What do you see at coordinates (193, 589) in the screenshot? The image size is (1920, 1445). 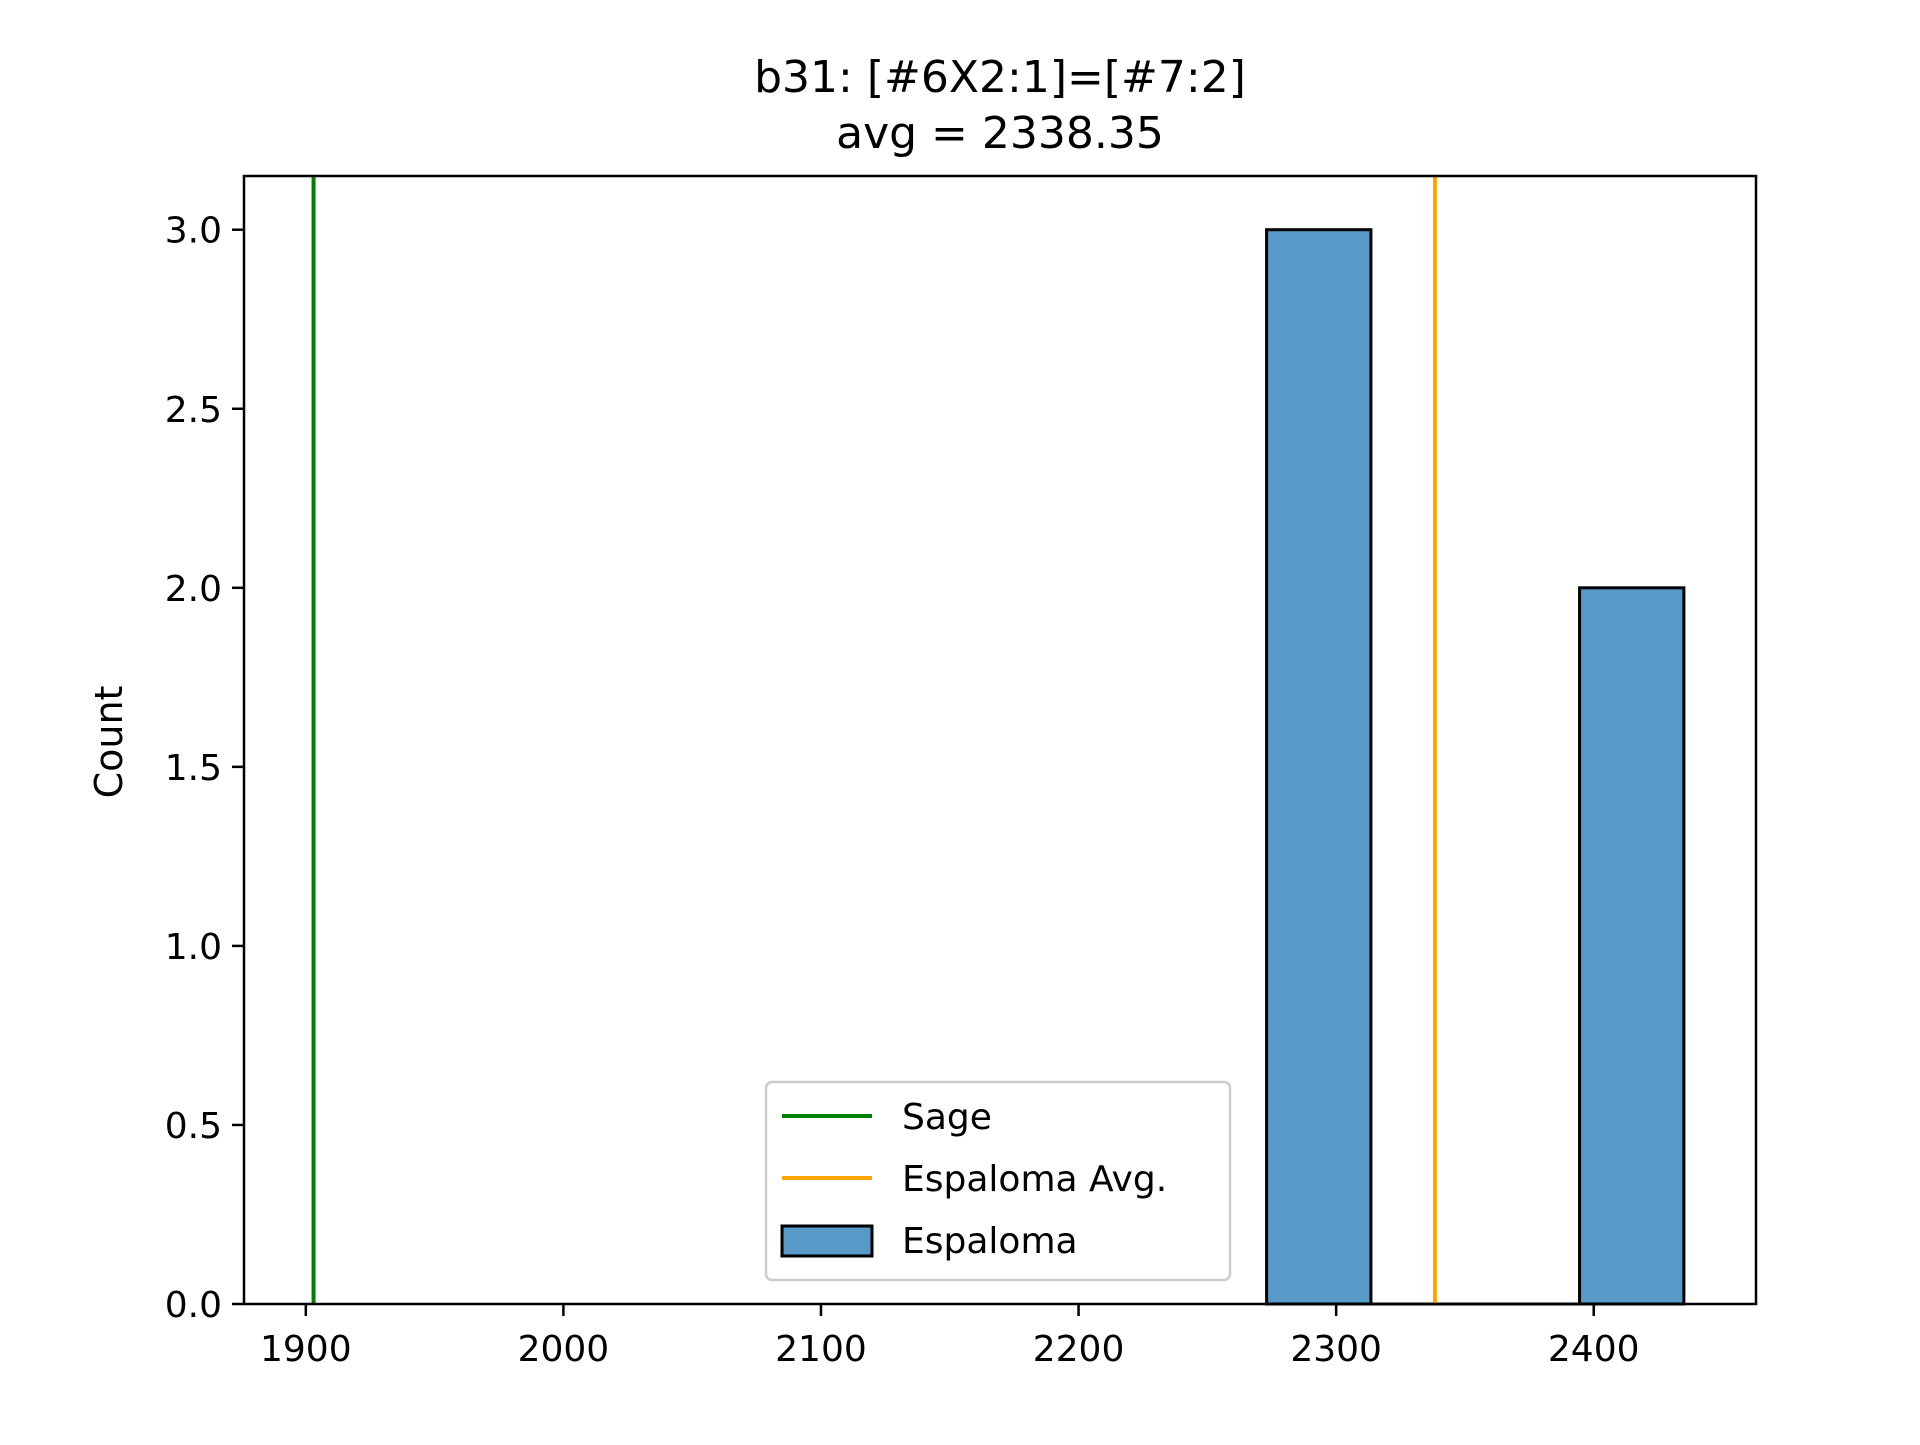 I see `y-tick-label: 2.0` at bounding box center [193, 589].